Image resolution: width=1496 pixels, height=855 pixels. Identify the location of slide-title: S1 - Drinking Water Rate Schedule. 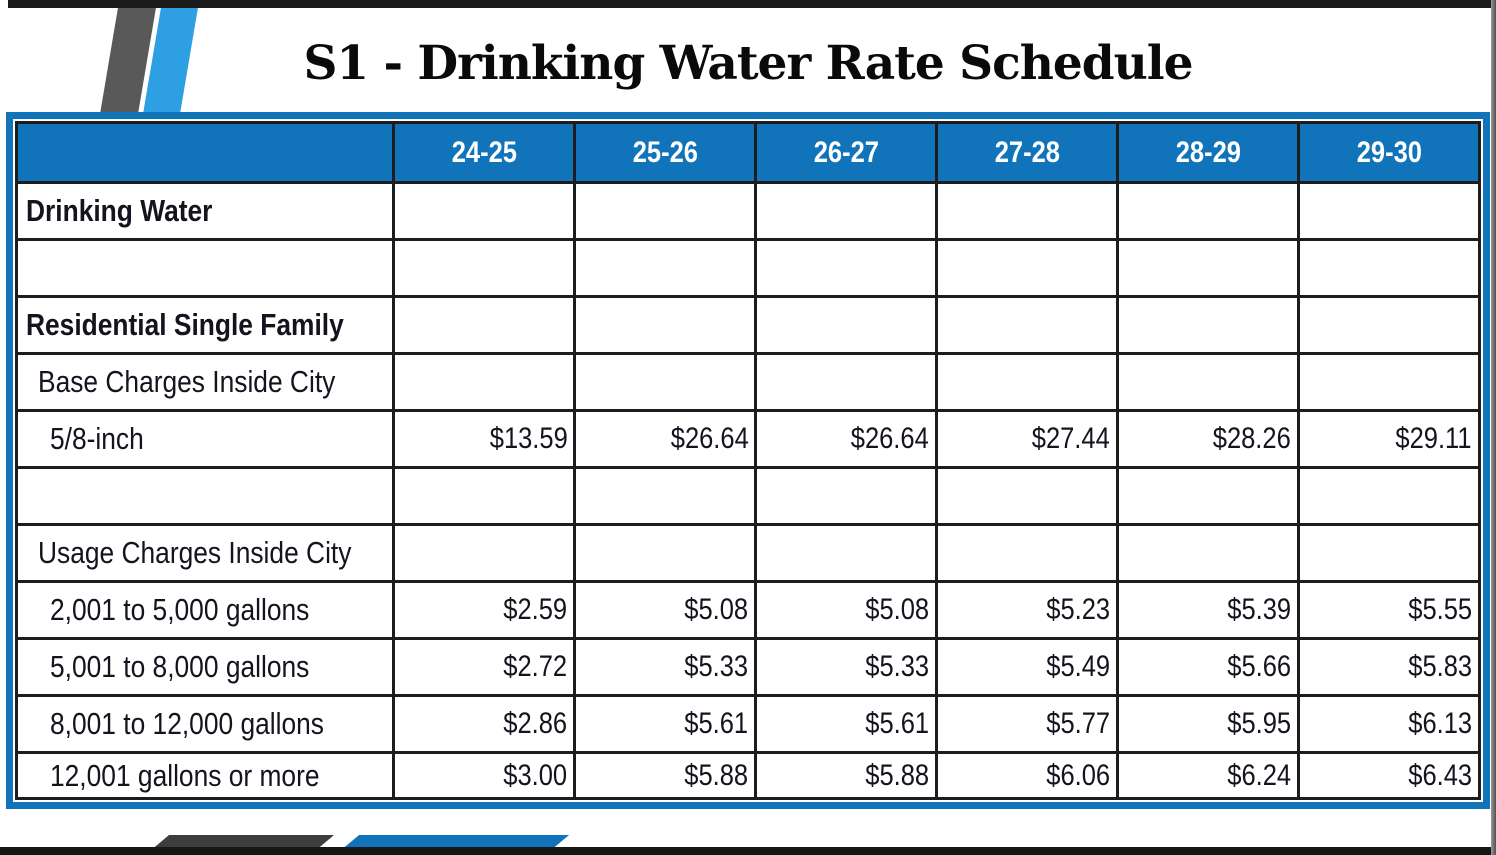
(748, 63).